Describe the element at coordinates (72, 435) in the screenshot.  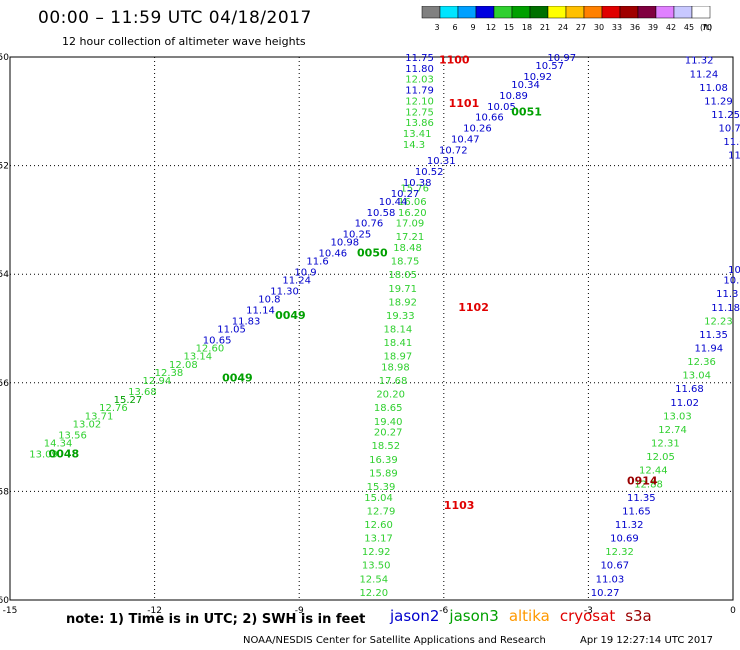
I see `swh-value: 13.56` at that location.